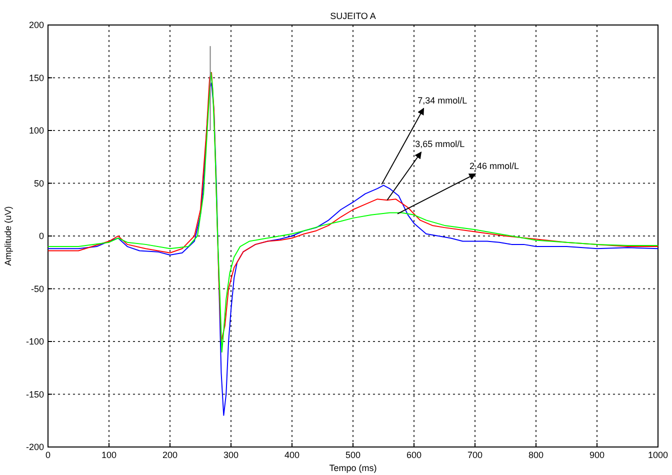  What do you see at coordinates (8, 236) in the screenshot?
I see `y-axis-title: Amplitude (uV)` at bounding box center [8, 236].